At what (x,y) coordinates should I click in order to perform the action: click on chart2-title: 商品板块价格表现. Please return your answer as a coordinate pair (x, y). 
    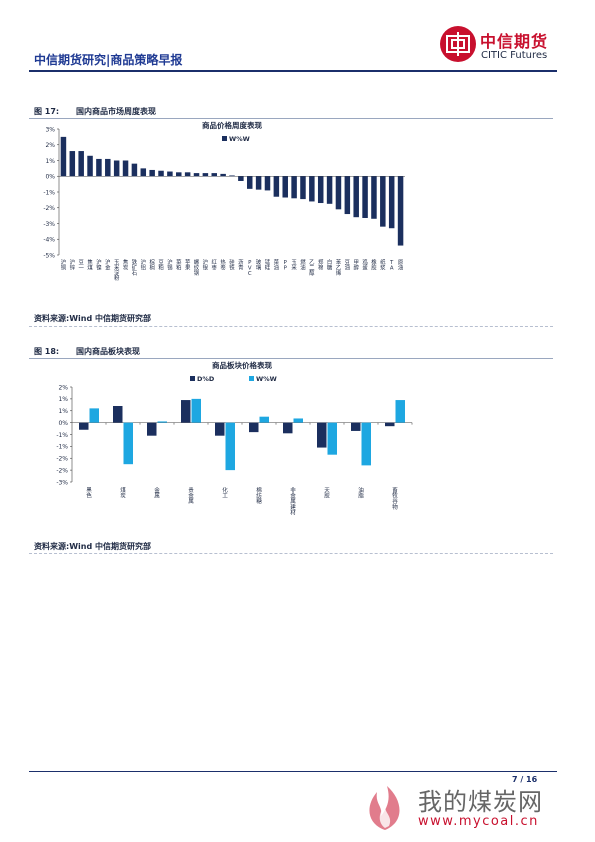
    Looking at the image, I should click on (242, 365).